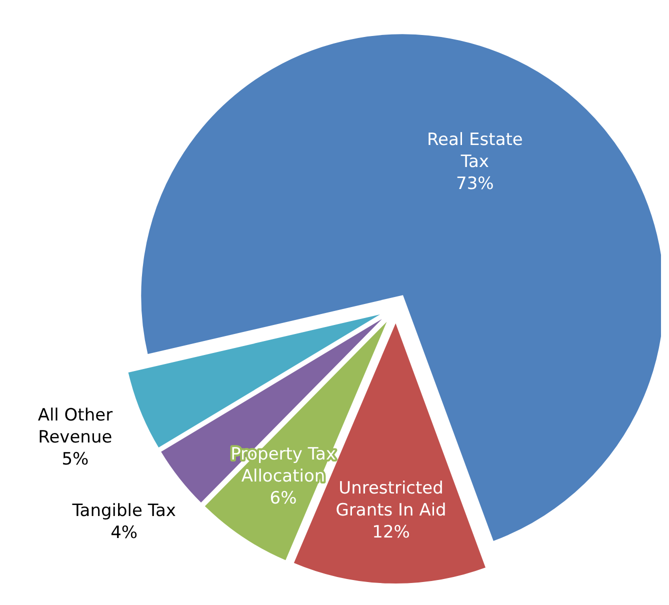 The height and width of the screenshot is (605, 669). What do you see at coordinates (391, 532) in the screenshot?
I see `data-label: 12%` at bounding box center [391, 532].